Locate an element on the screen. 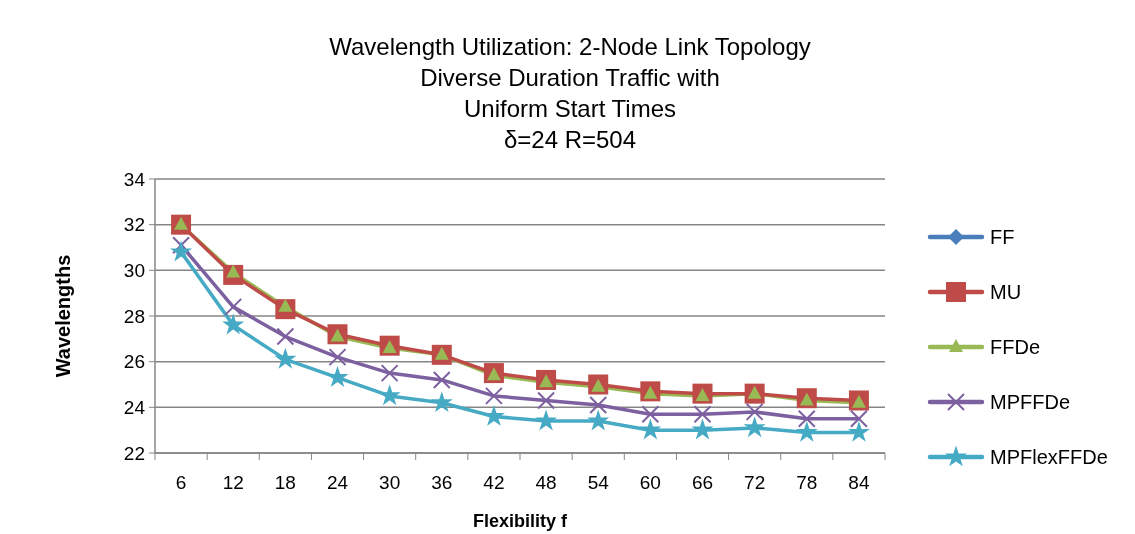  x-axis-title: Flexibility f is located at coordinates (520, 521).